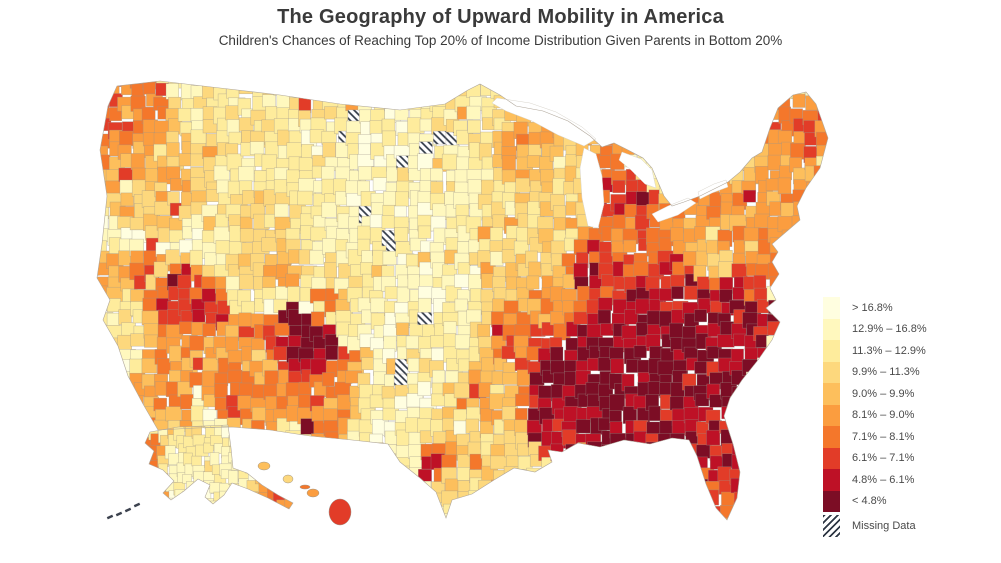 The height and width of the screenshot is (563, 1001). What do you see at coordinates (883, 436) in the screenshot?
I see `legend-label: 7.1% – 8.1%` at bounding box center [883, 436].